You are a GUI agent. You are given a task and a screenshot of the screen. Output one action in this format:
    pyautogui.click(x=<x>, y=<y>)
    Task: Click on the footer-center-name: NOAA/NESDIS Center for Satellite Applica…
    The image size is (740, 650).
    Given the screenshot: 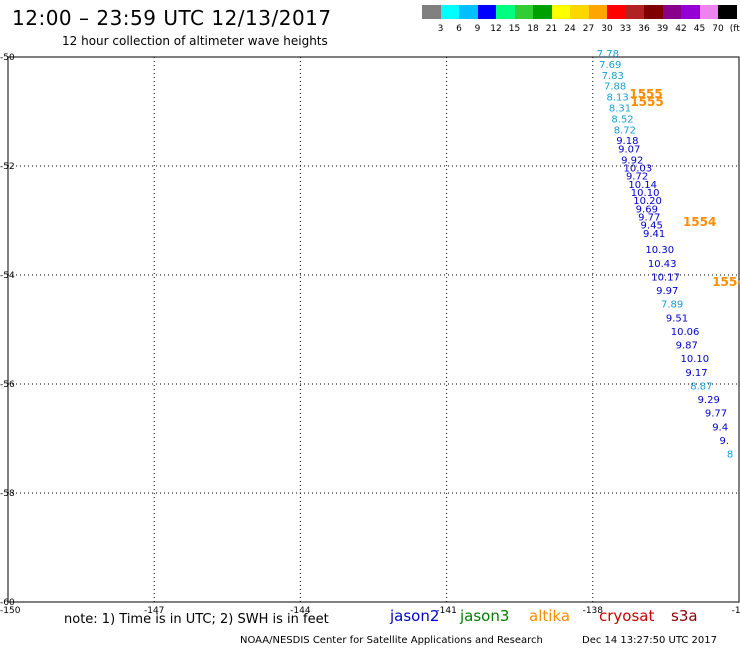 What is the action you would take?
    pyautogui.click(x=391, y=640)
    